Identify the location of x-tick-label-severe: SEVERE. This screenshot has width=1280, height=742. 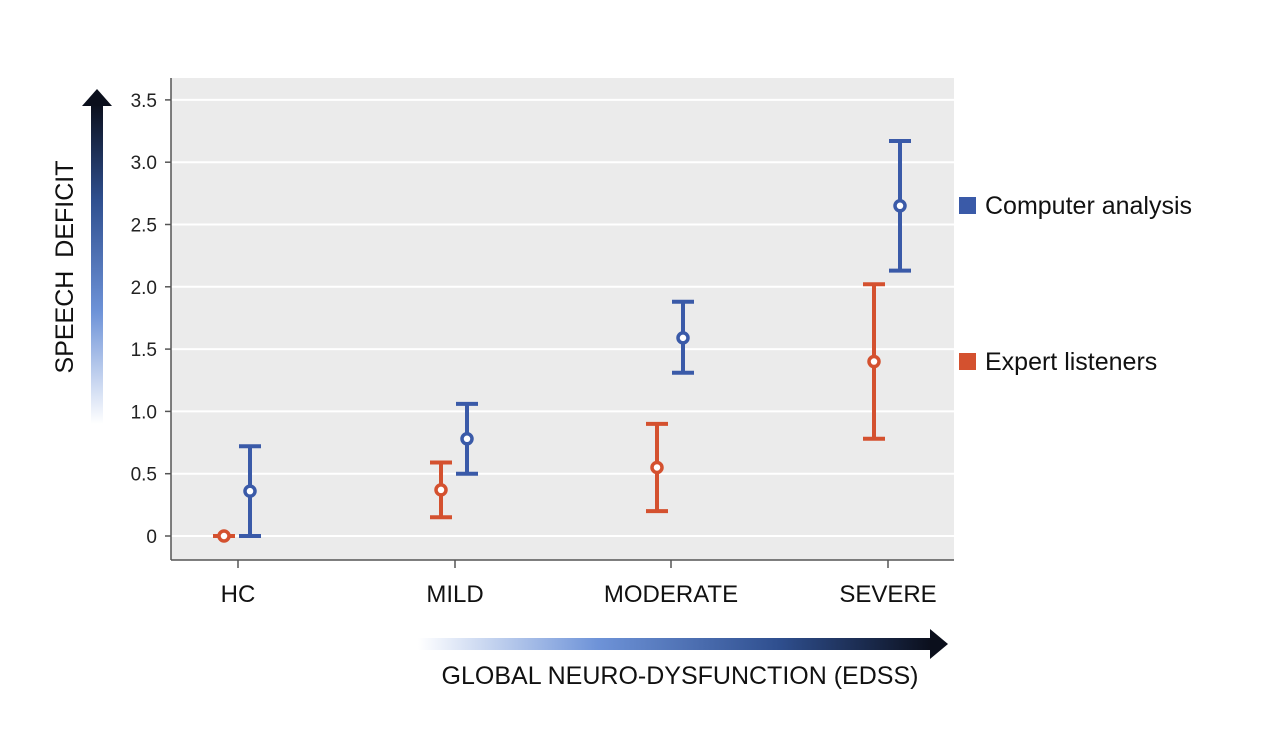
(887, 594).